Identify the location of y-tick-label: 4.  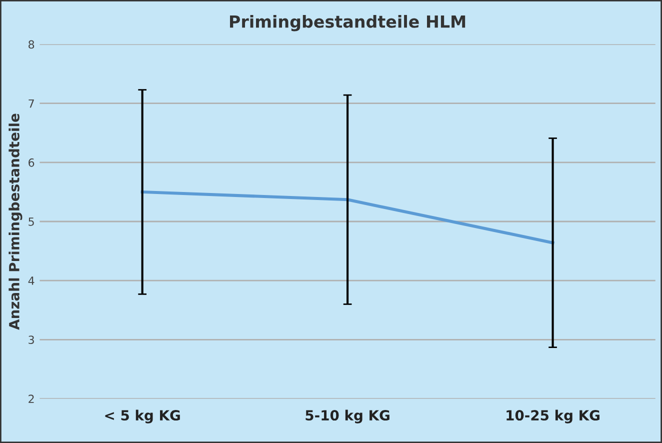
(31, 280).